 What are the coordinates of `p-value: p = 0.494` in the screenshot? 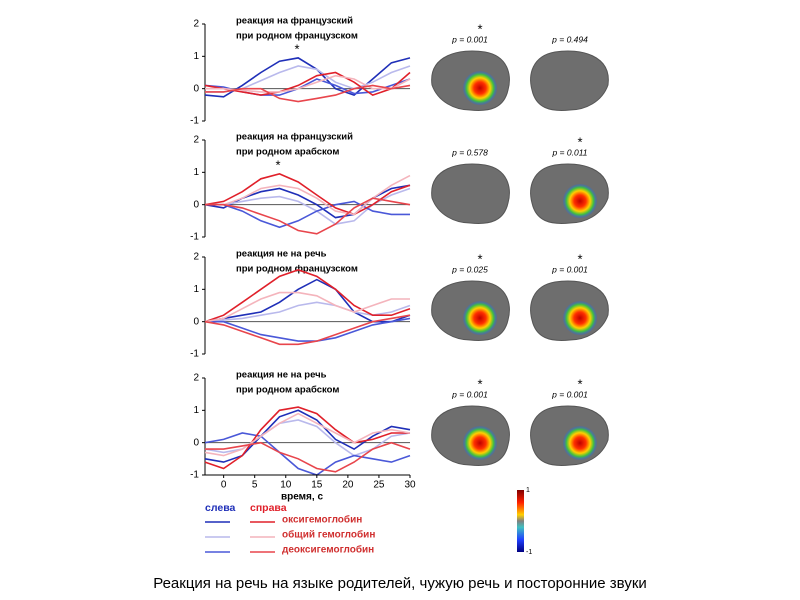 It's located at (569, 39).